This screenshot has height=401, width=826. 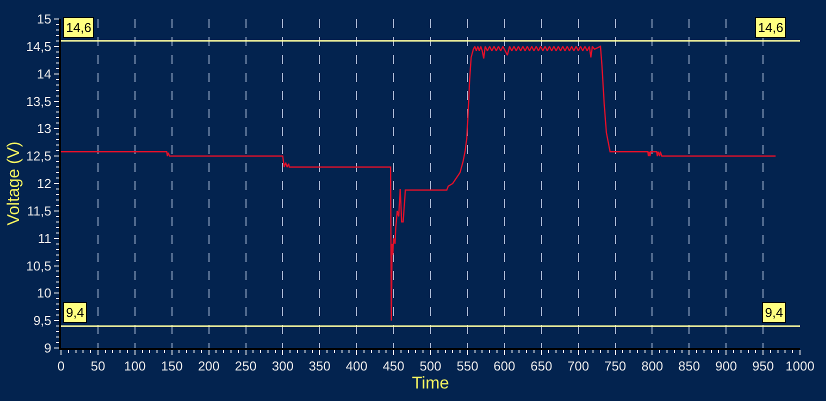 I want to click on x-tick-label: 800, so click(x=652, y=366).